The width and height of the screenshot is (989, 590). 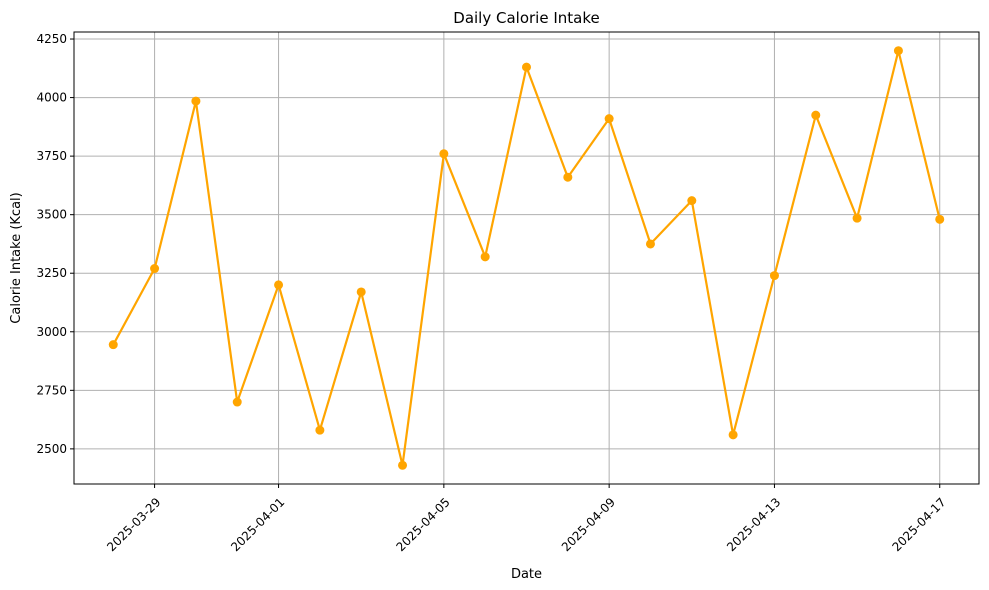 I want to click on y-axis-ticks: 2500 2750 3000 3250 3500 3750 4000 4250, so click(x=55, y=244).